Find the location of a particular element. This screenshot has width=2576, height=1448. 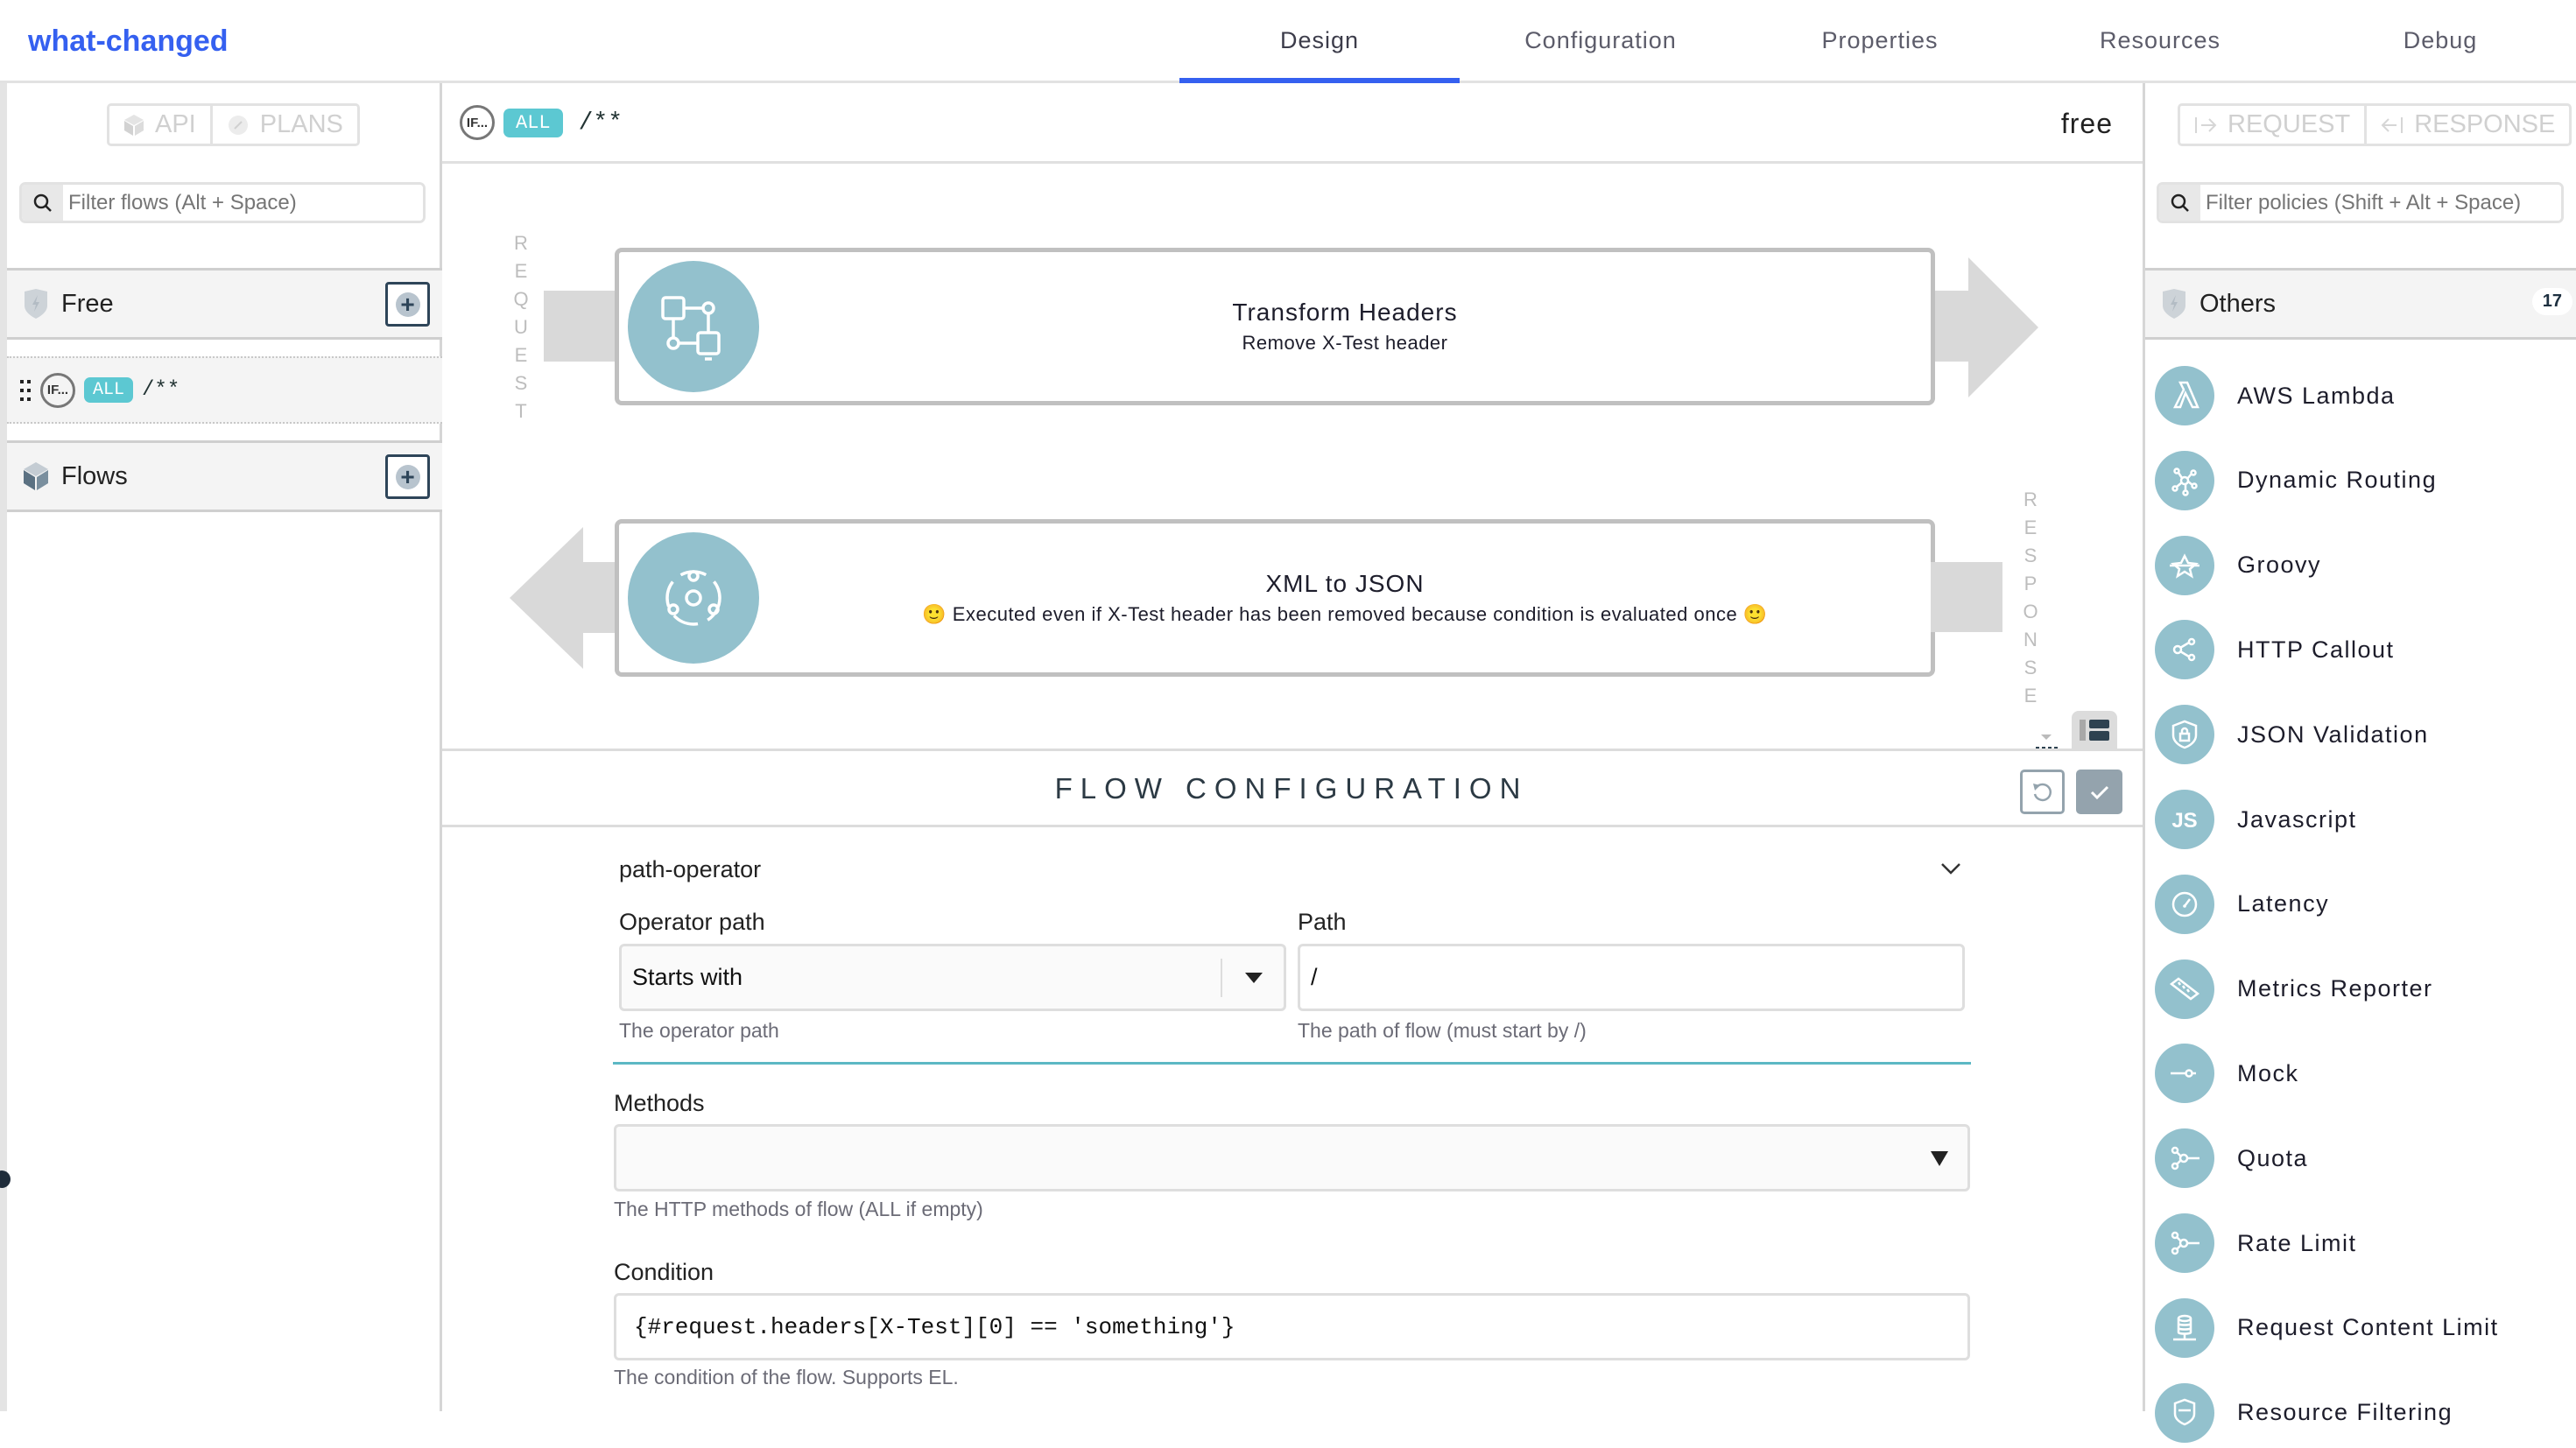

layout-split-icon is located at coordinates (2094, 730).